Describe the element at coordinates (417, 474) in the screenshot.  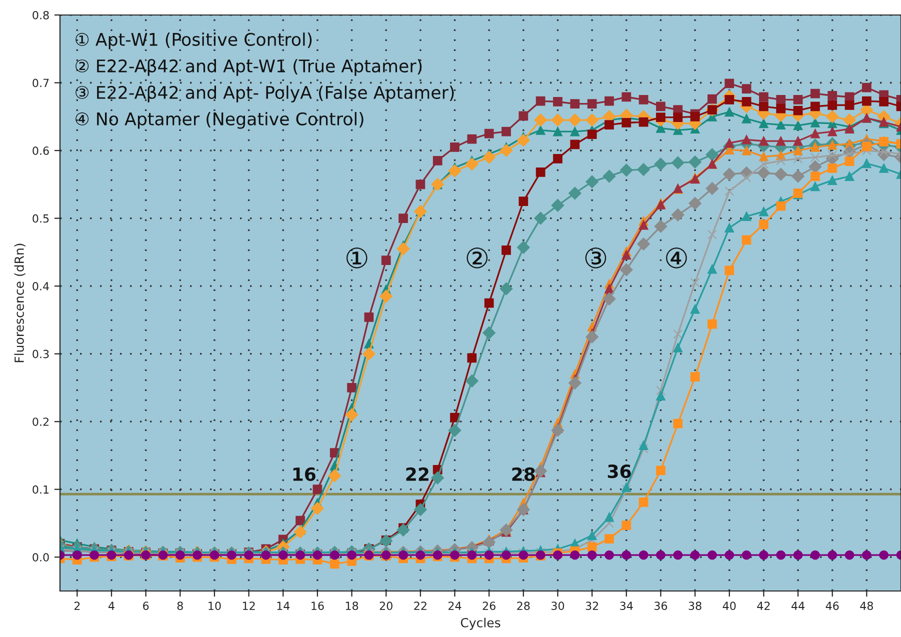
I see `annotation: 22` at that location.